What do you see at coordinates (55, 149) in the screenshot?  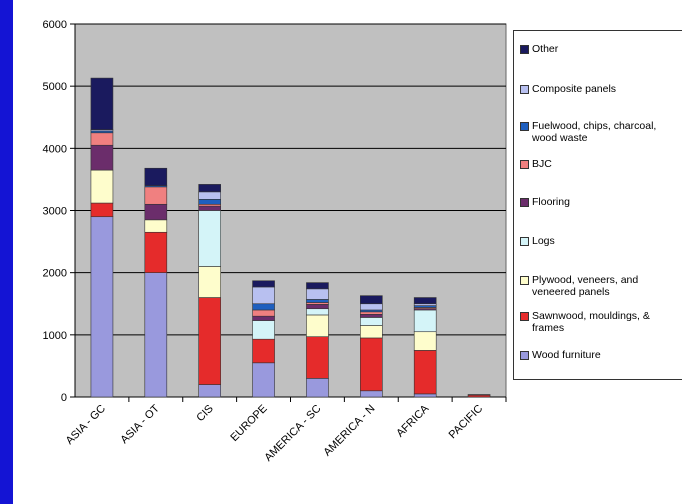 I see `y-tick-label: 4000` at bounding box center [55, 149].